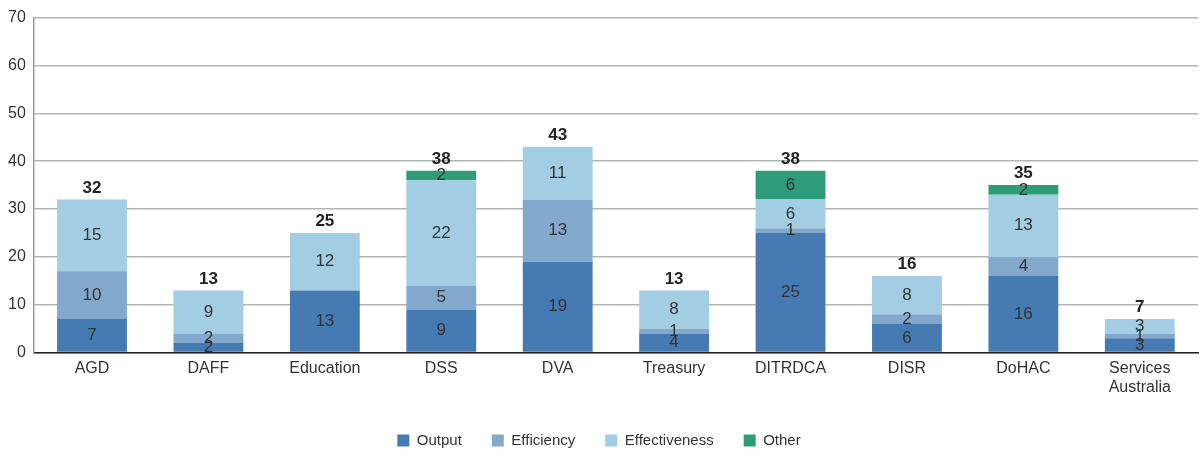  I want to click on data-label: 1, so click(790, 230).